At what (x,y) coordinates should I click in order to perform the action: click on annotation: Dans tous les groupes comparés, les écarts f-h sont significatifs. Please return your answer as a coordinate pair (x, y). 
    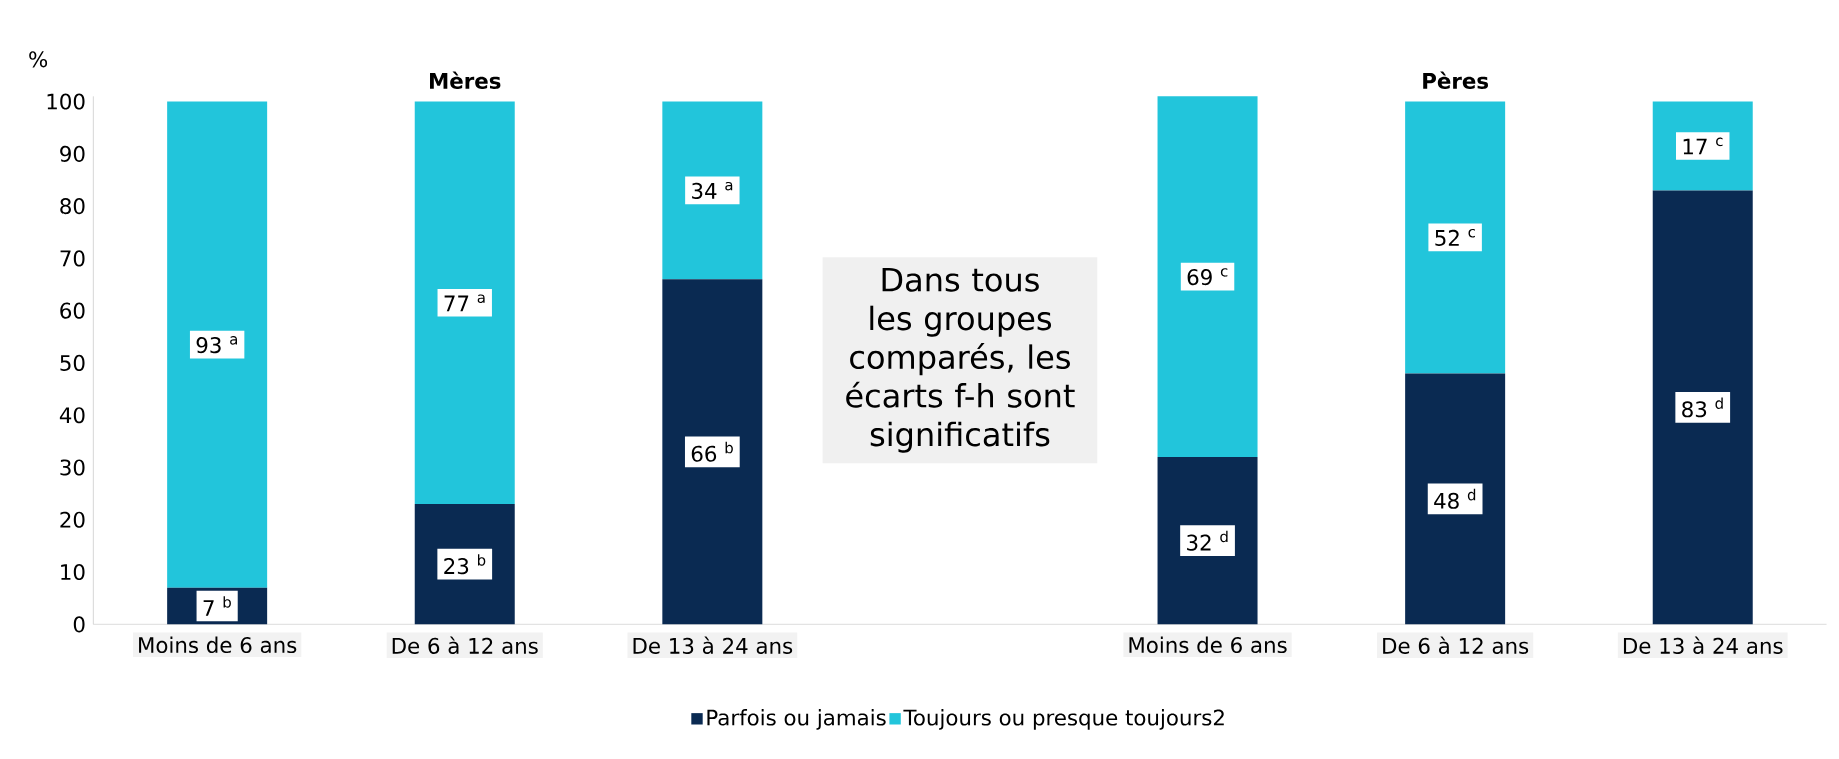
    Looking at the image, I should click on (960, 360).